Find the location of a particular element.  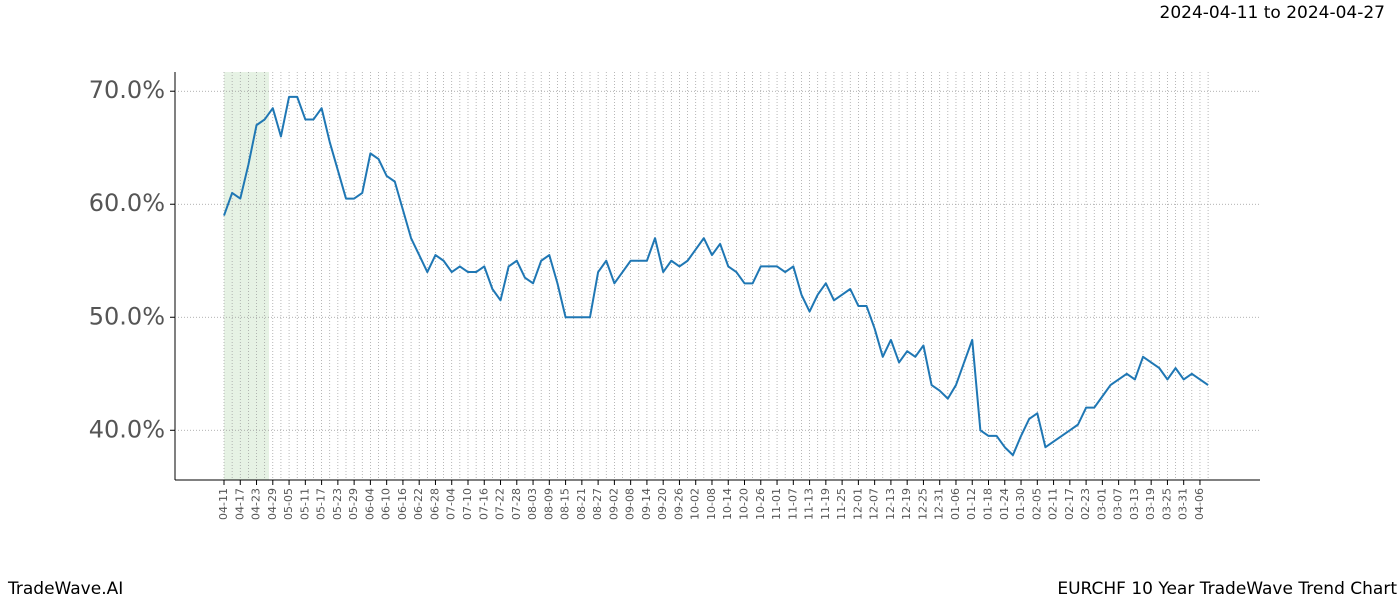

y-tick-label: 70.0% is located at coordinates (127, 90).